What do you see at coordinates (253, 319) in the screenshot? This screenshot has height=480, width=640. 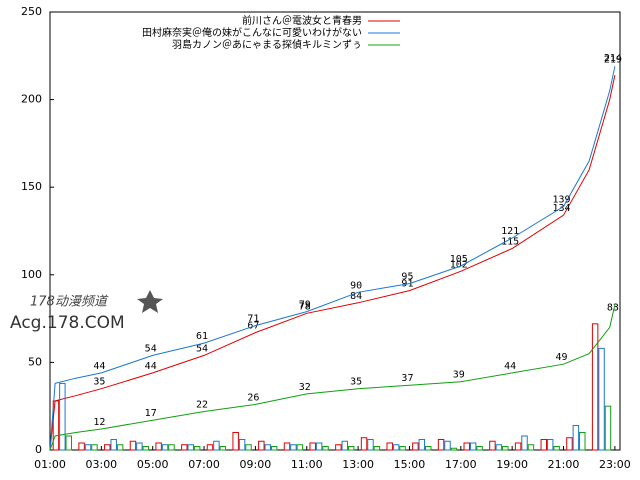 I see `value-label: 71` at bounding box center [253, 319].